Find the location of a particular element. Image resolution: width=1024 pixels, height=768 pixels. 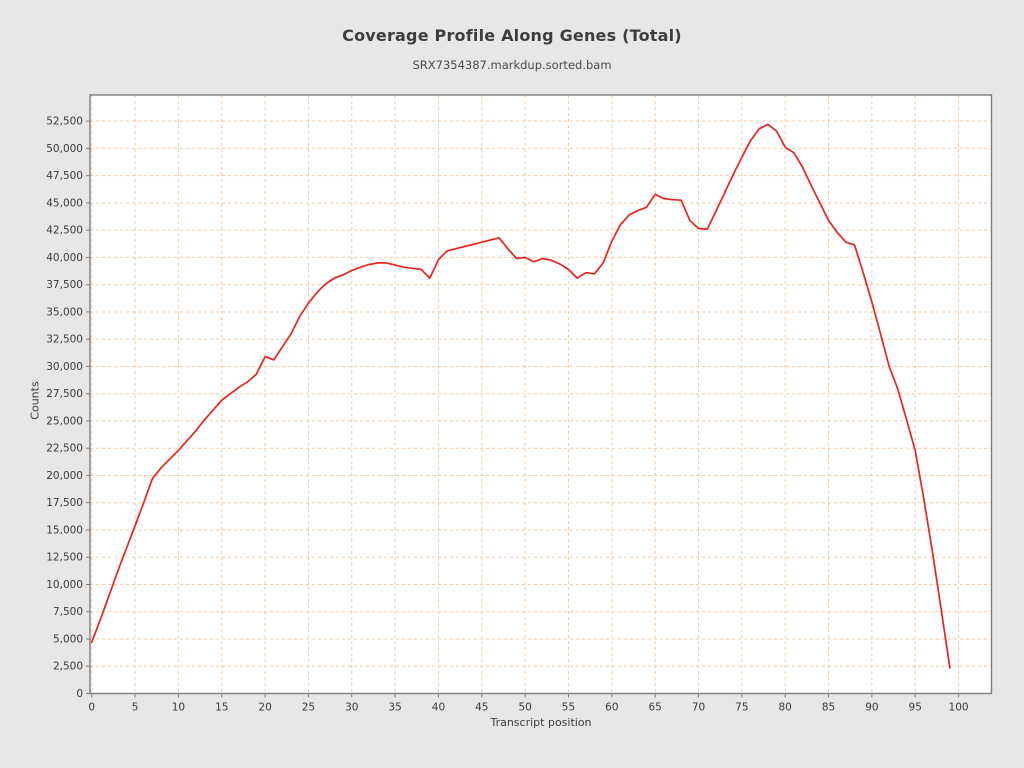

x-tick-label: 5 is located at coordinates (135, 708).